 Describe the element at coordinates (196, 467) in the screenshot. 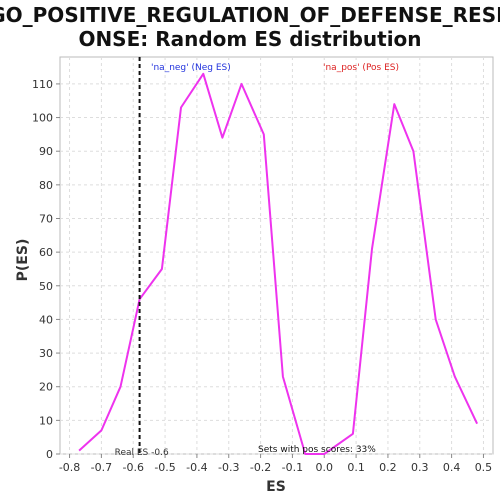

I see `x-tick-label: -0.4` at that location.